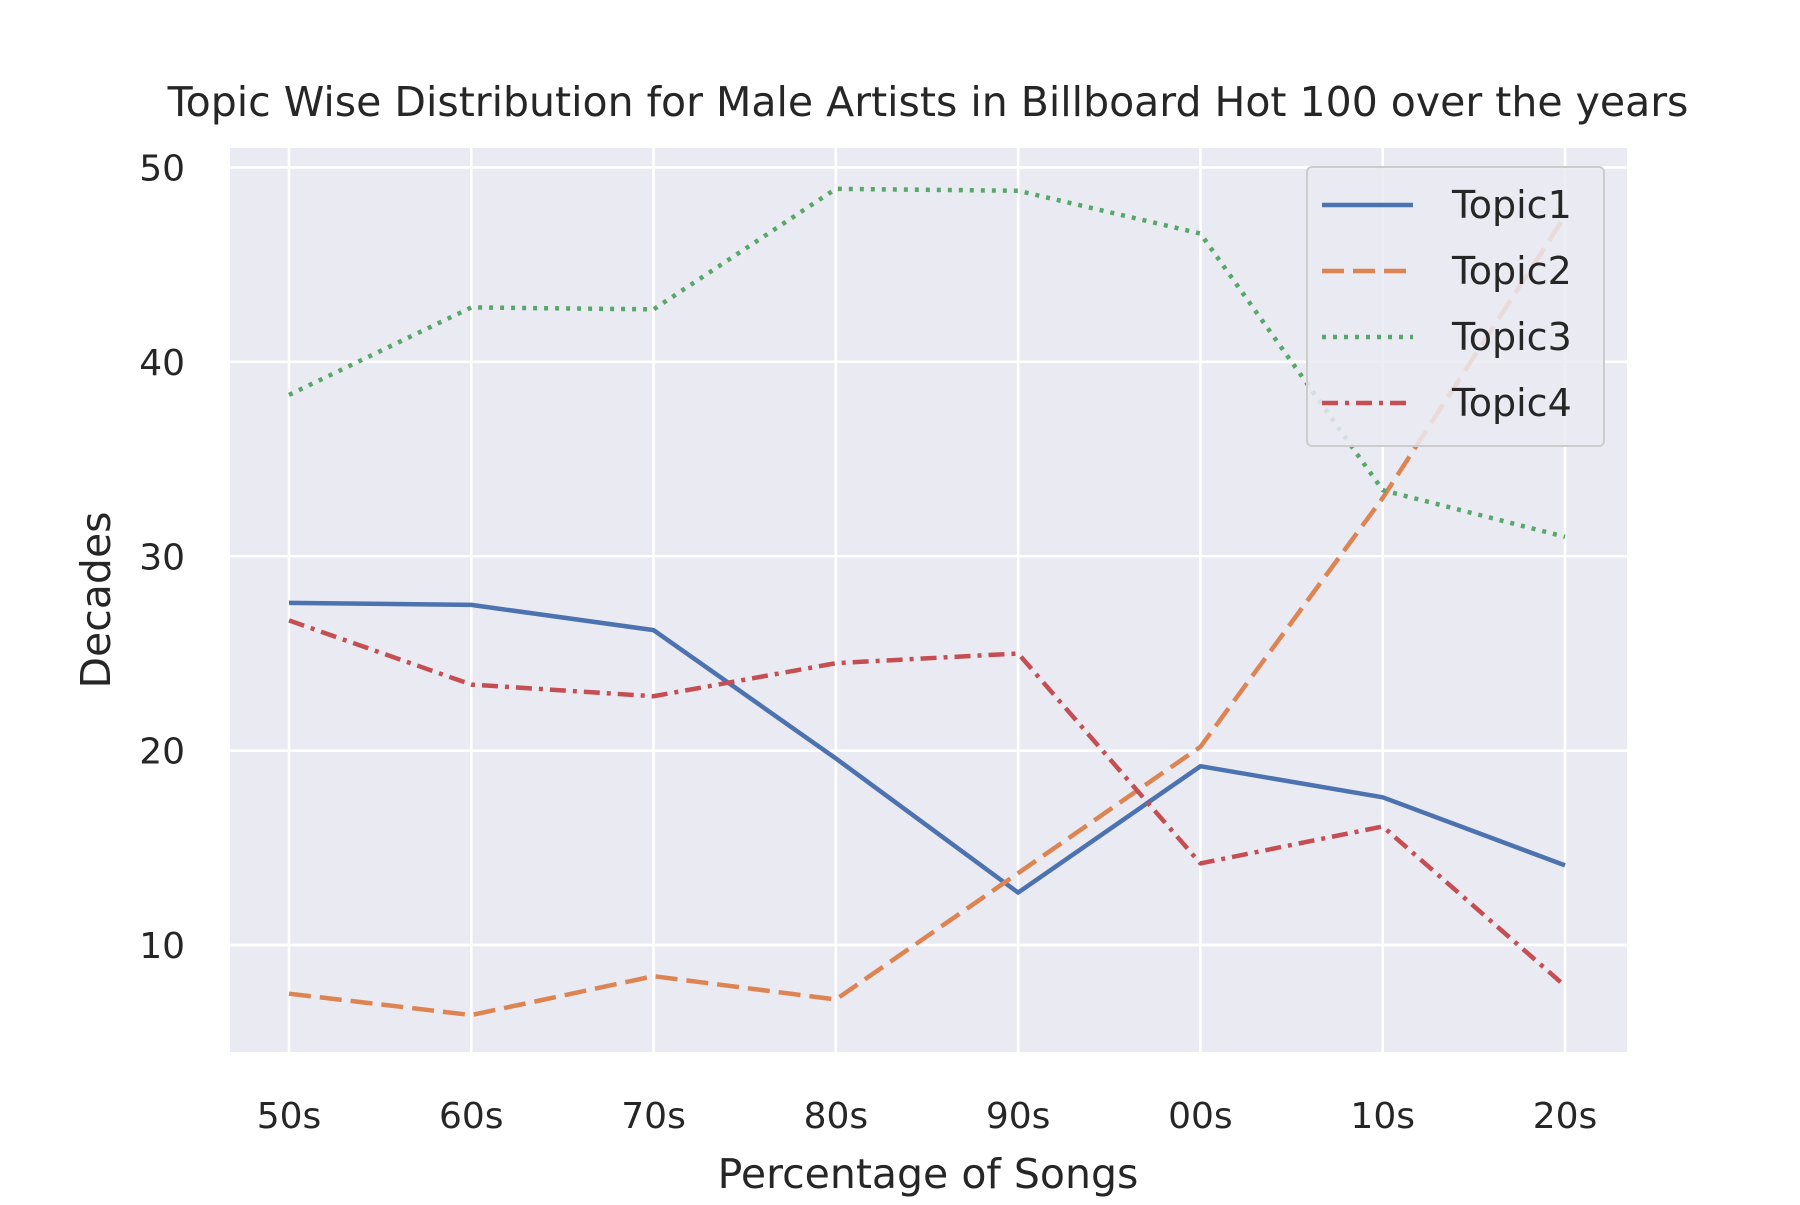 This screenshot has width=1800, height=1205. Describe the element at coordinates (1511, 403) in the screenshot. I see `legend-label-topic4: Topic4` at that location.